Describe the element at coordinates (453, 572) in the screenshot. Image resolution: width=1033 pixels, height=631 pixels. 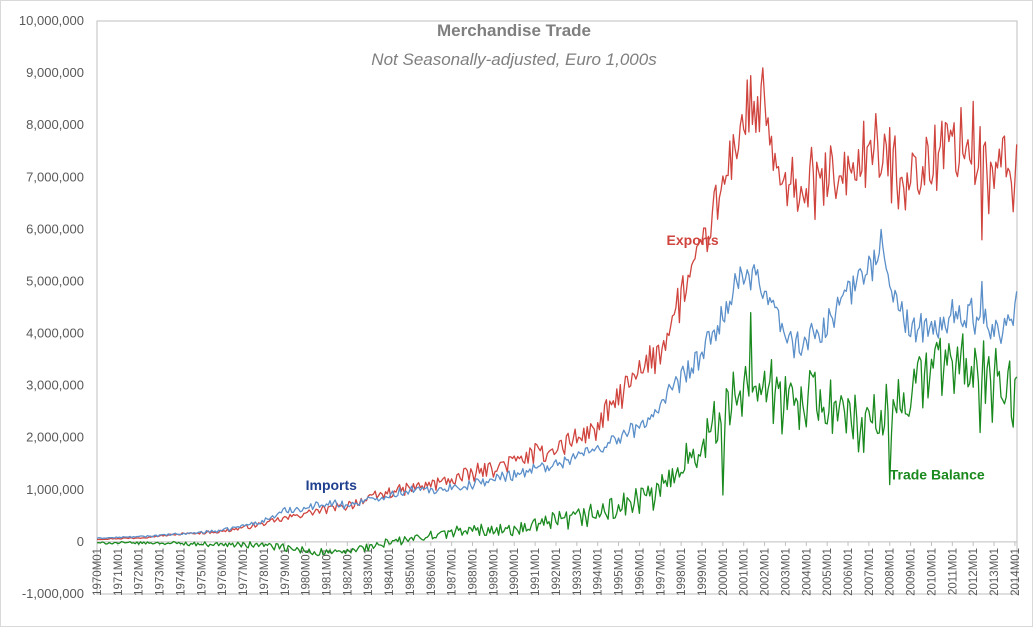
I see `x-tick-label: 1987M01` at that location.